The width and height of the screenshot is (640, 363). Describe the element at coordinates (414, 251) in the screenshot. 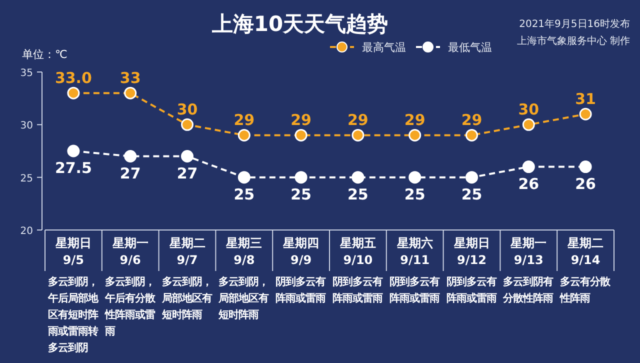

I see `x-tick-label: 星期六 9/11` at that location.